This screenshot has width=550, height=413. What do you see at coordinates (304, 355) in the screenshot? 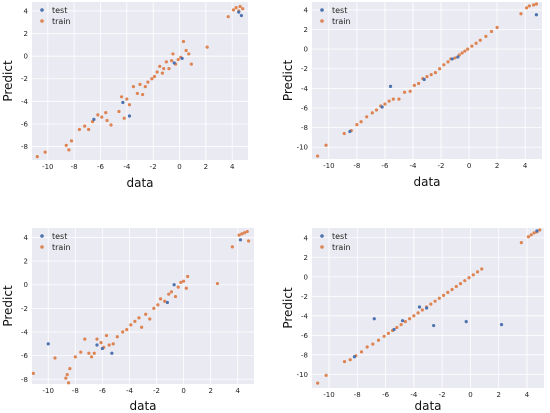
I see `y-tick-label: -8` at bounding box center [304, 355].